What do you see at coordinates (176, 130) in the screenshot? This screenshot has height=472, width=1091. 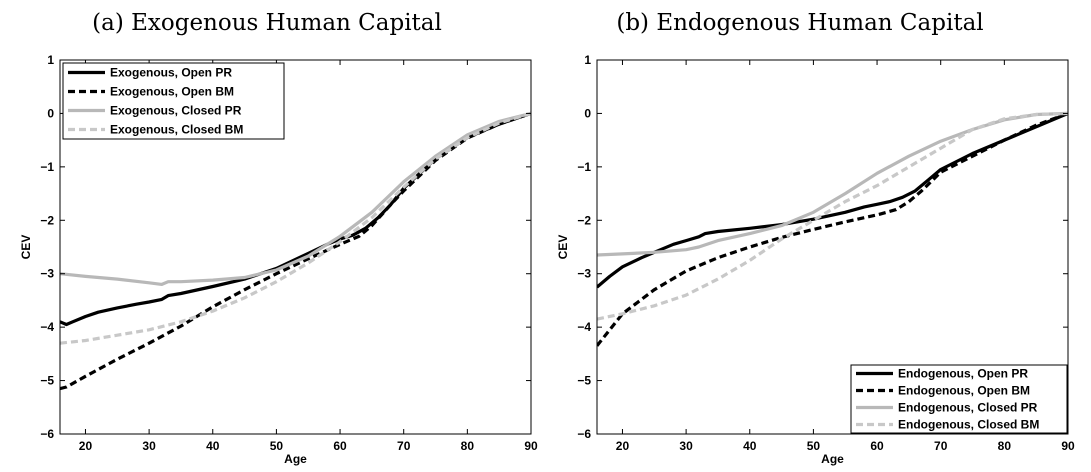 I see `legend-entry: Exogenous, Closed BM` at bounding box center [176, 130].